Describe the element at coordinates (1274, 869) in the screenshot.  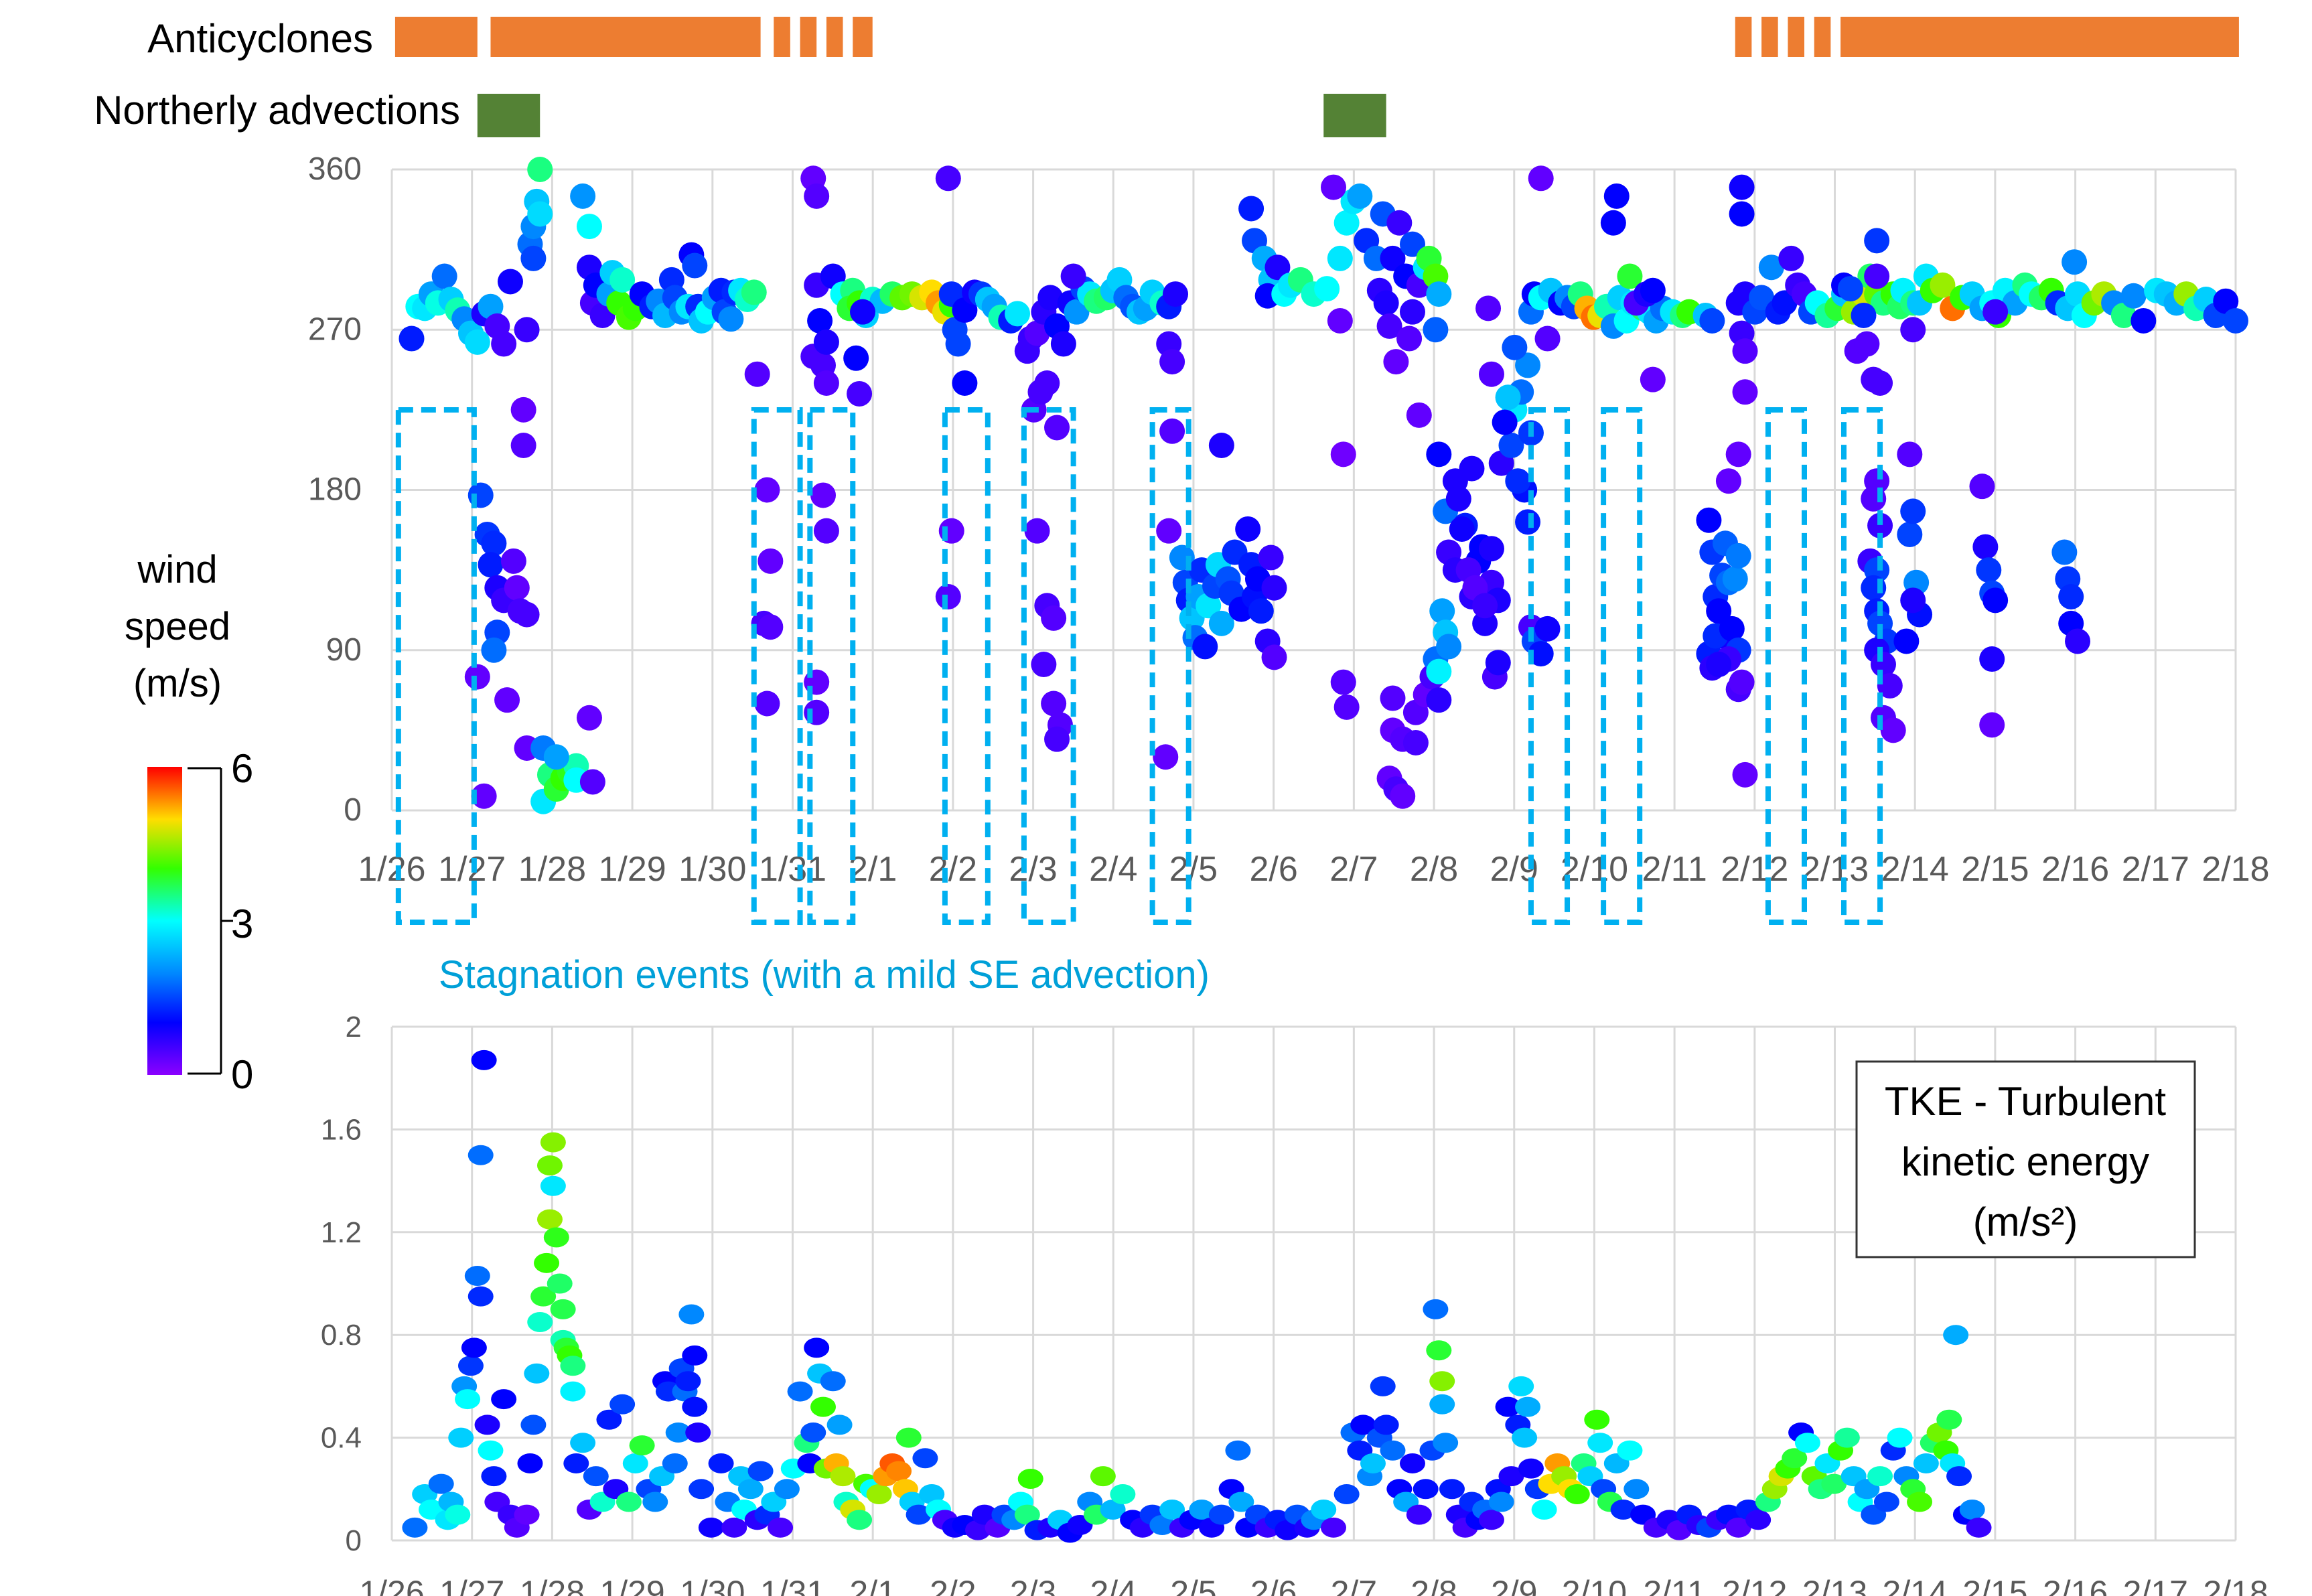
I see `x-tick-label: 2/6` at that location.